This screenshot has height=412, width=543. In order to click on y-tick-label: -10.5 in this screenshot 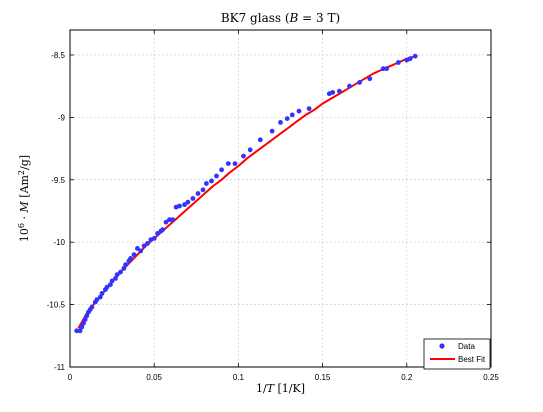, I will do `click(56, 305)`.